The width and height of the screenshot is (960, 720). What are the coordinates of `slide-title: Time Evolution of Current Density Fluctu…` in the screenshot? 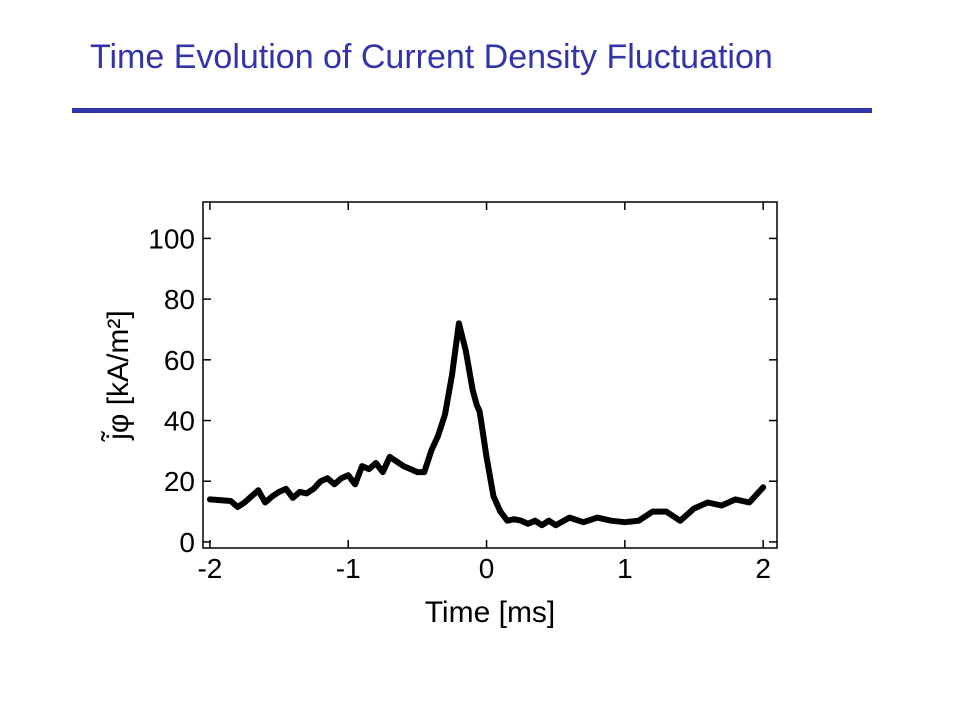 It's located at (431, 57).